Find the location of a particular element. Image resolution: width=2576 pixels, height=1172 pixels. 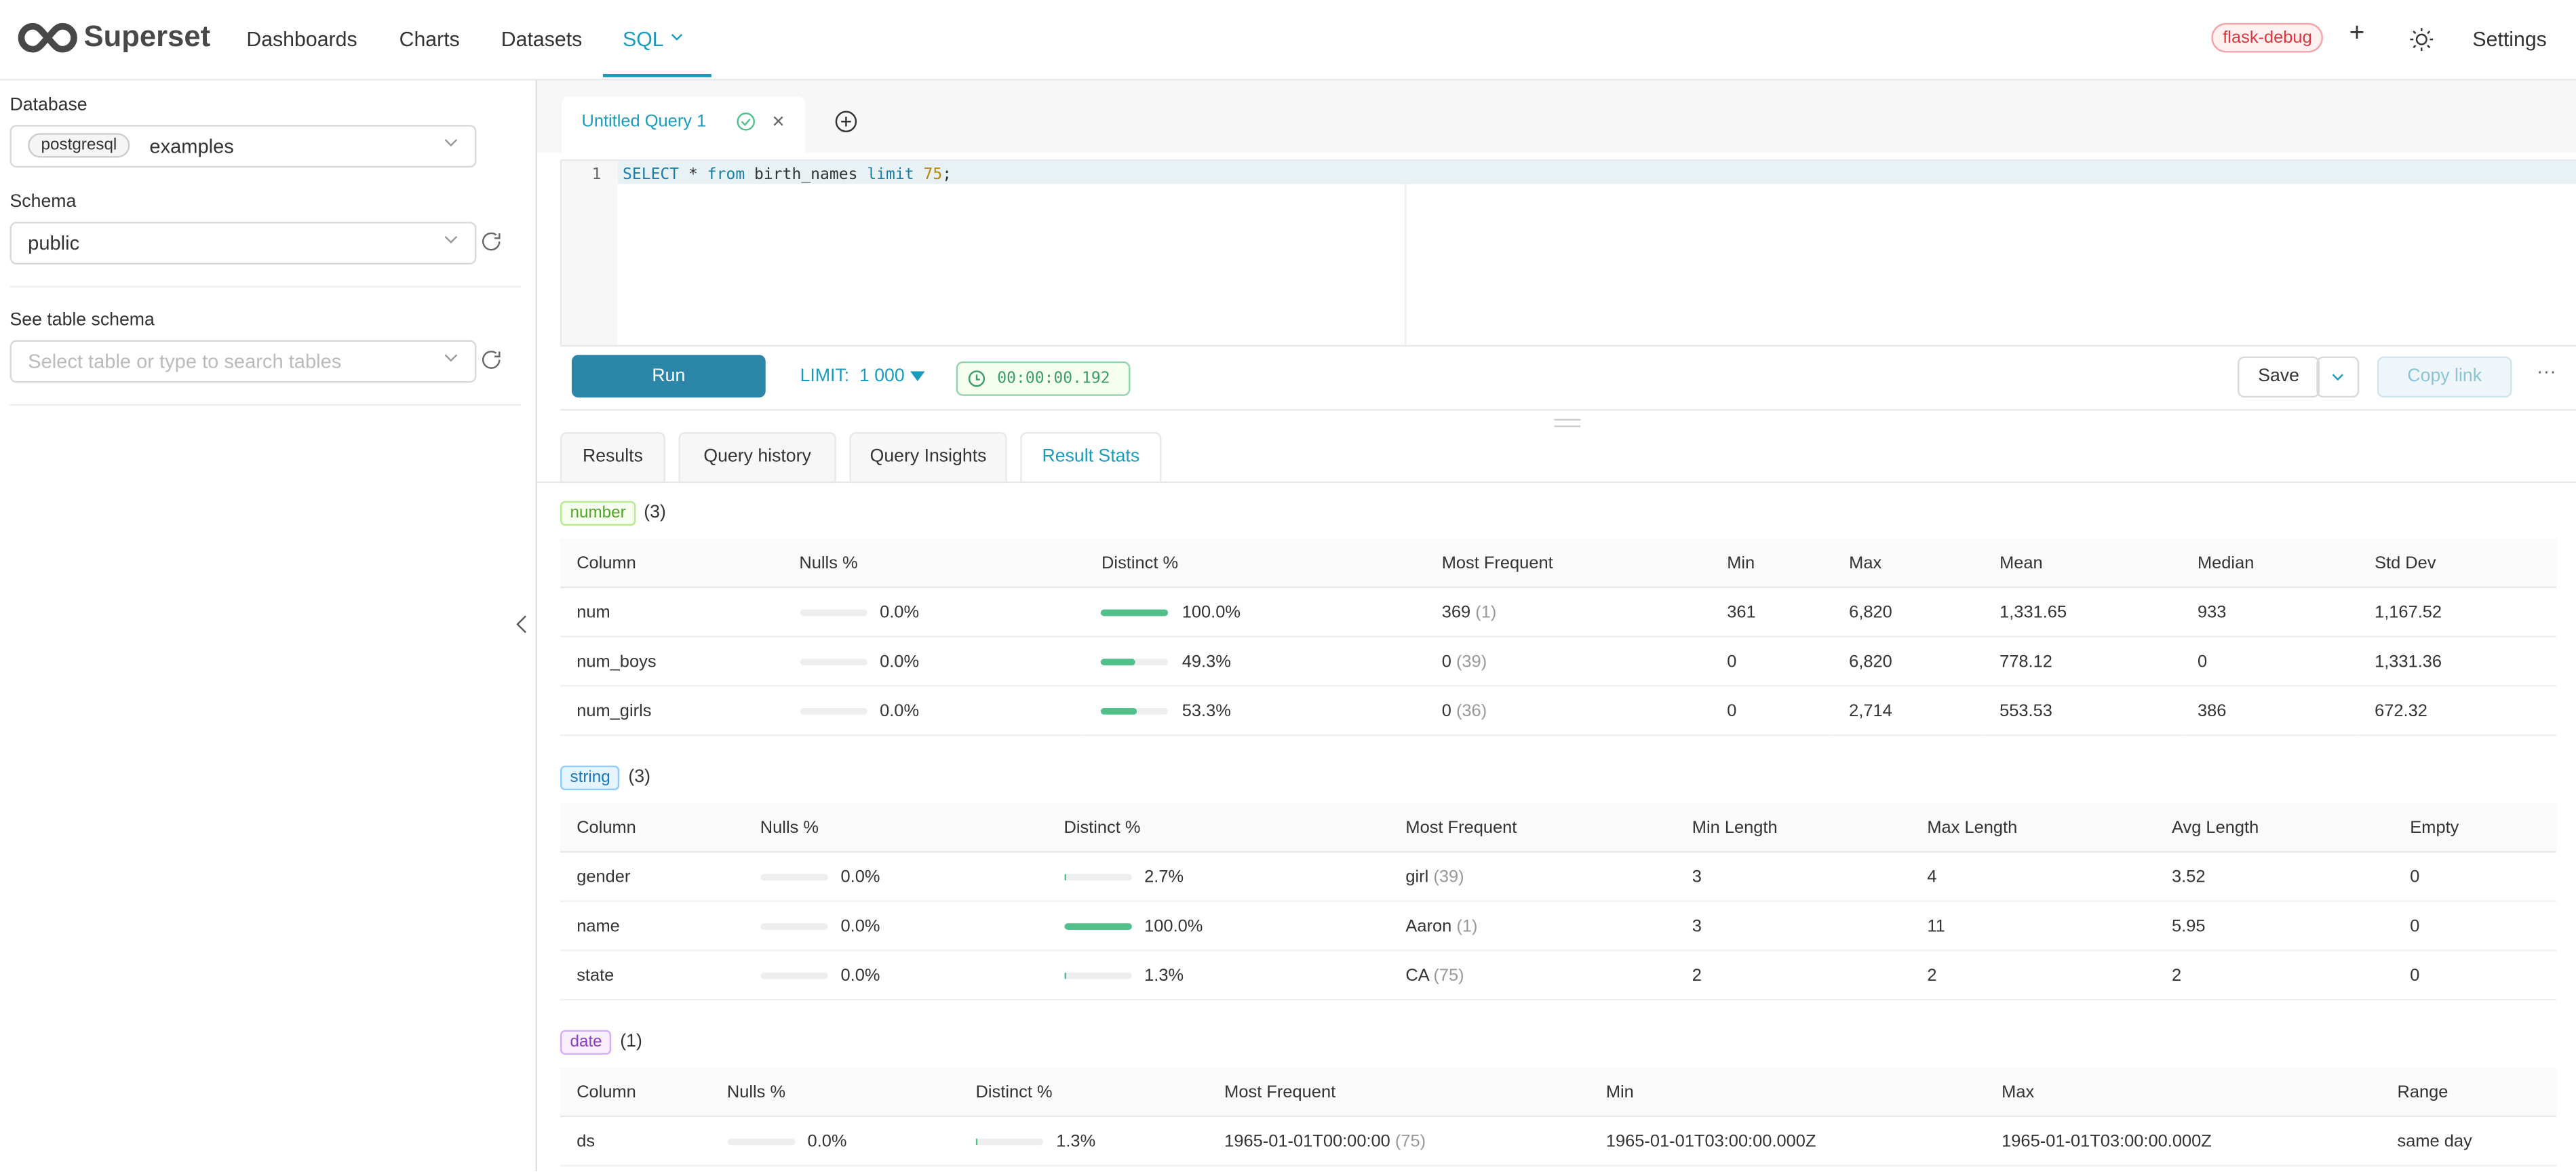

table-cell: 933 is located at coordinates (2269, 612).